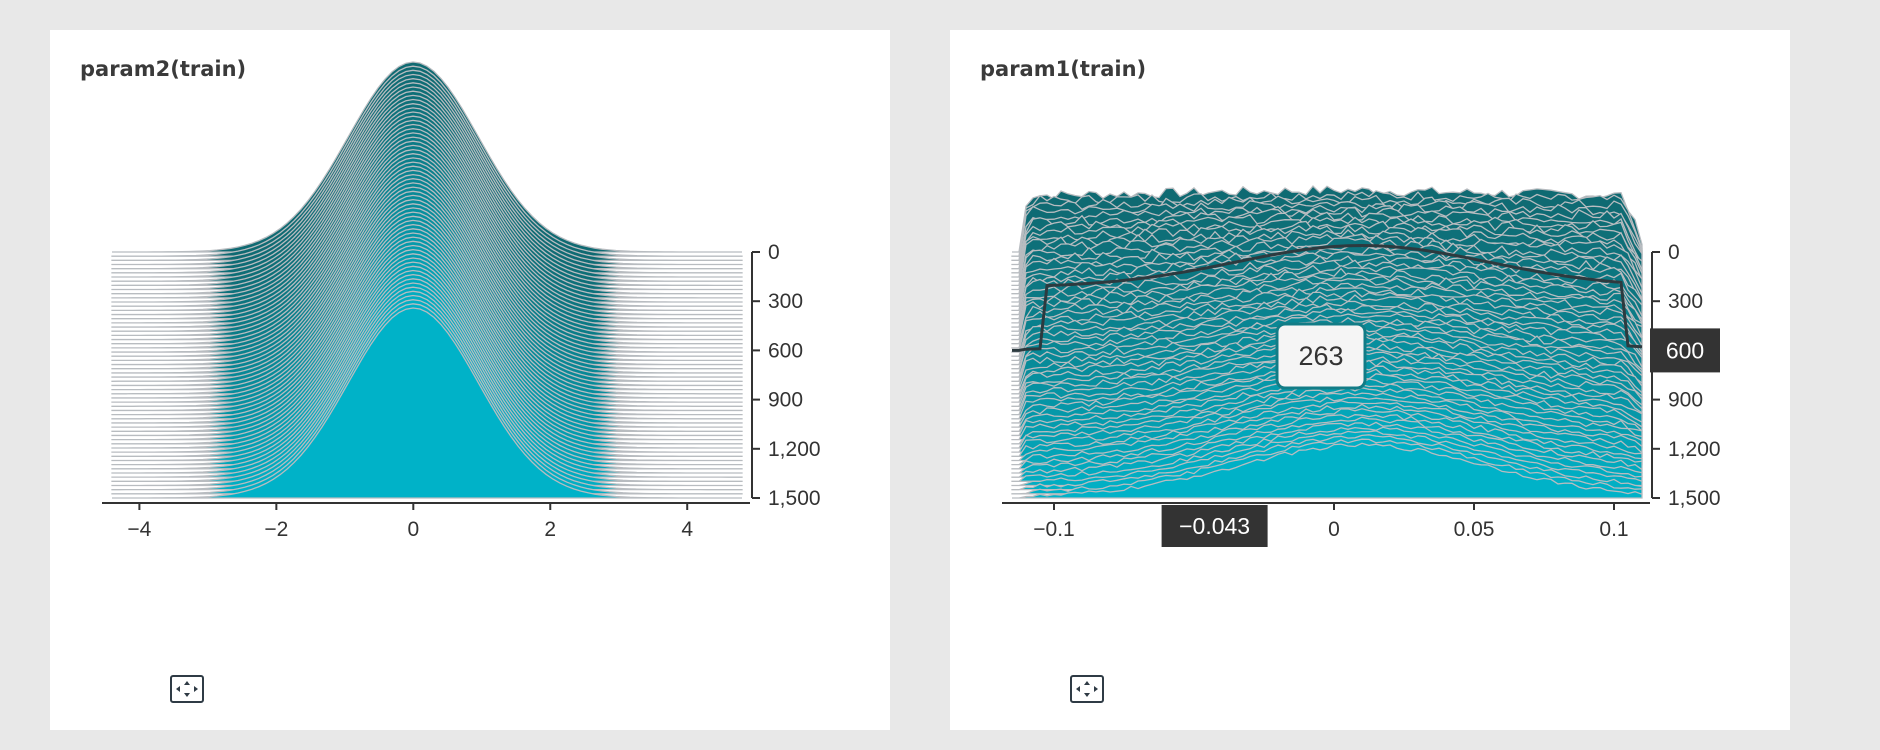  I want to click on chart-title: param2(train), so click(163, 69).